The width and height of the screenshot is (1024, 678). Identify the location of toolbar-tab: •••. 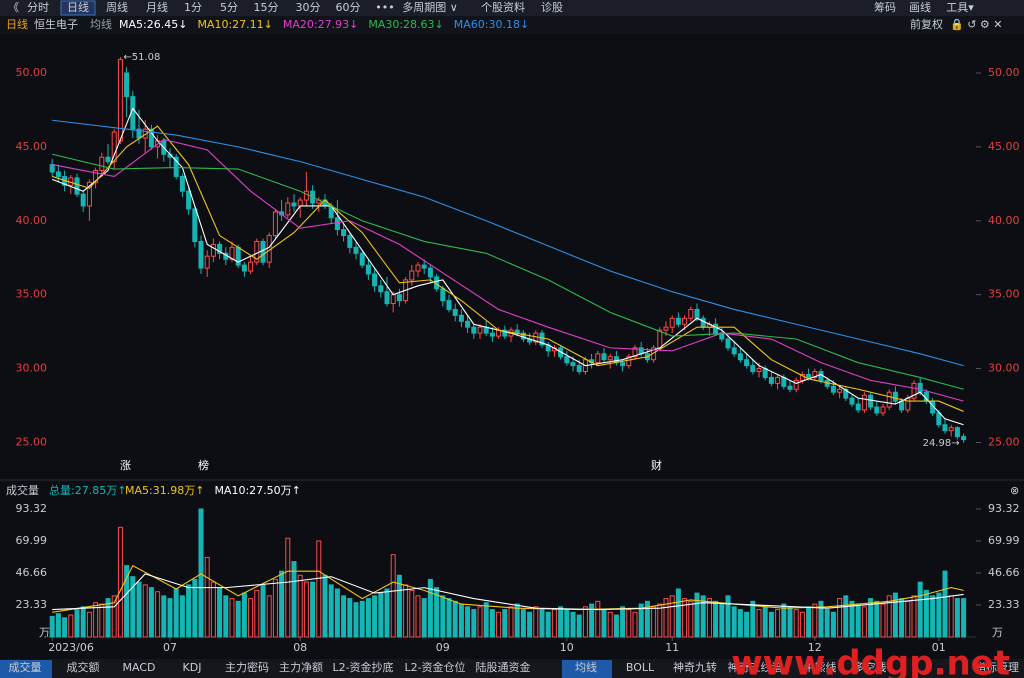
(384, 7).